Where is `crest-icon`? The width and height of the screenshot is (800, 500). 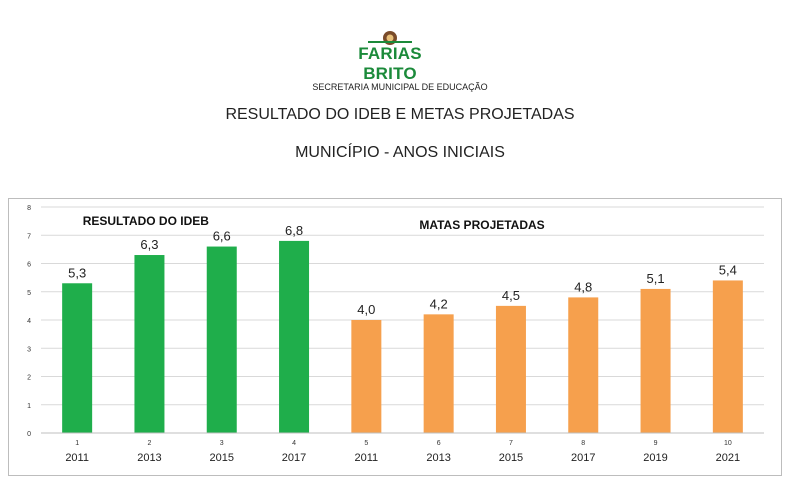 crest-icon is located at coordinates (390, 38).